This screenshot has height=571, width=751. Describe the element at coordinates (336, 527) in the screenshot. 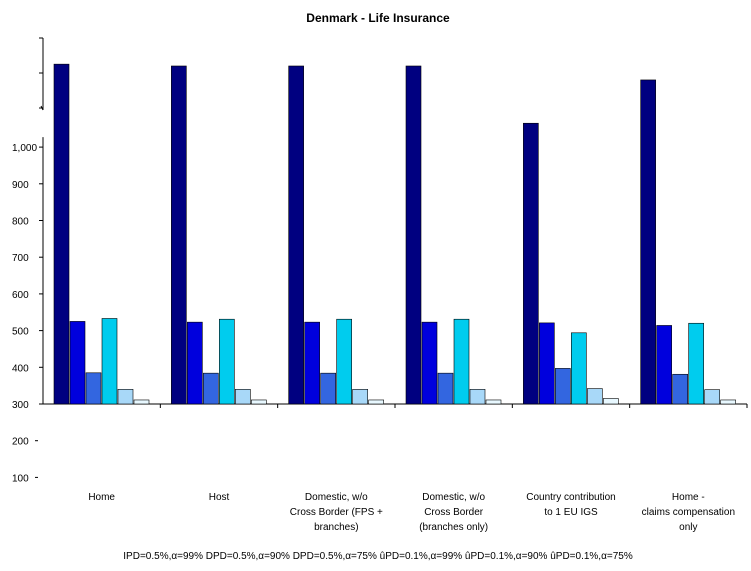

I see `category-label: branches)` at that location.